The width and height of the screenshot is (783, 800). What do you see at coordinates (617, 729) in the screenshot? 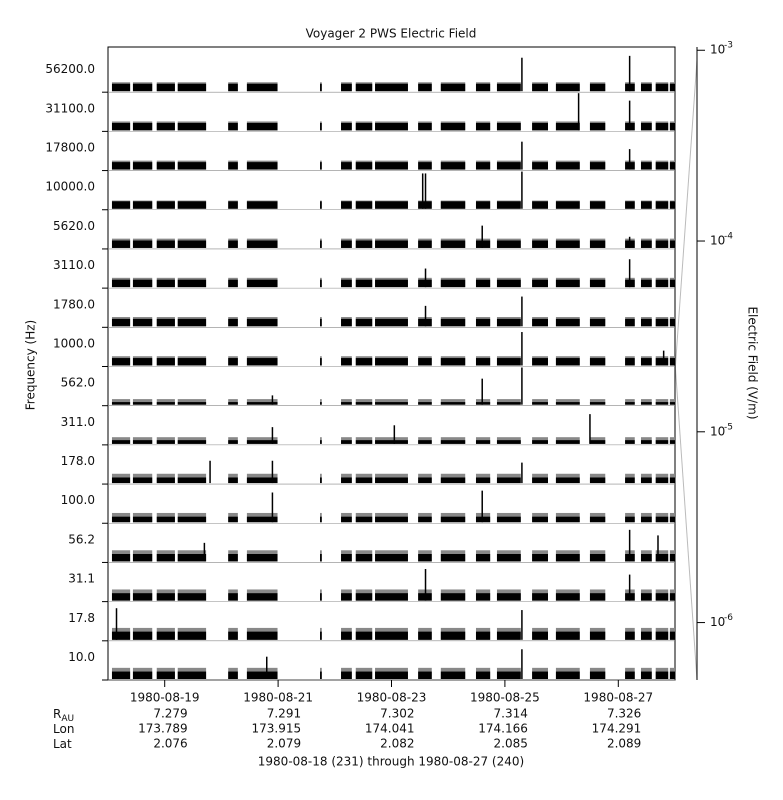
I see `ephemeris-value: 174.291` at bounding box center [617, 729].